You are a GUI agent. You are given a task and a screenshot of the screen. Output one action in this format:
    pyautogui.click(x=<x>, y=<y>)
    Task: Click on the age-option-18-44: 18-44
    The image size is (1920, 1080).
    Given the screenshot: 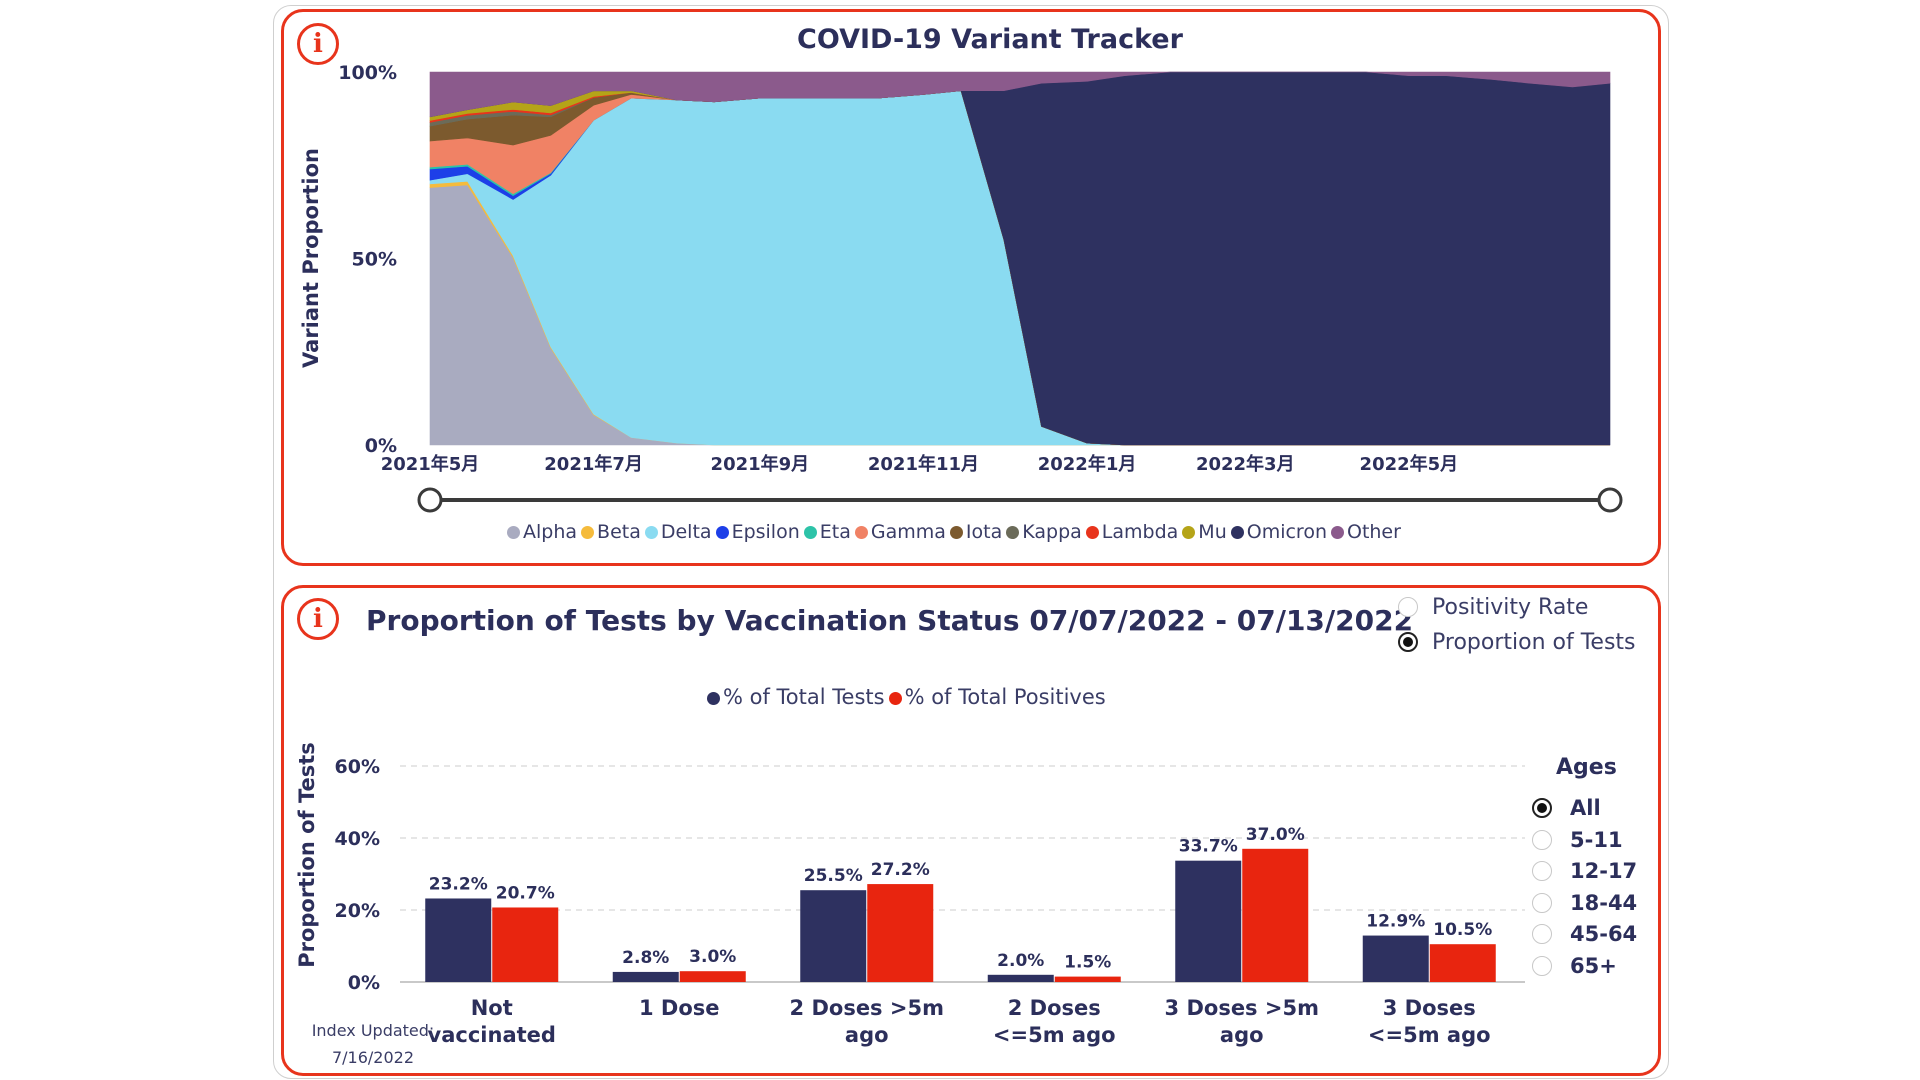 What is the action you would take?
    pyautogui.click(x=1584, y=903)
    